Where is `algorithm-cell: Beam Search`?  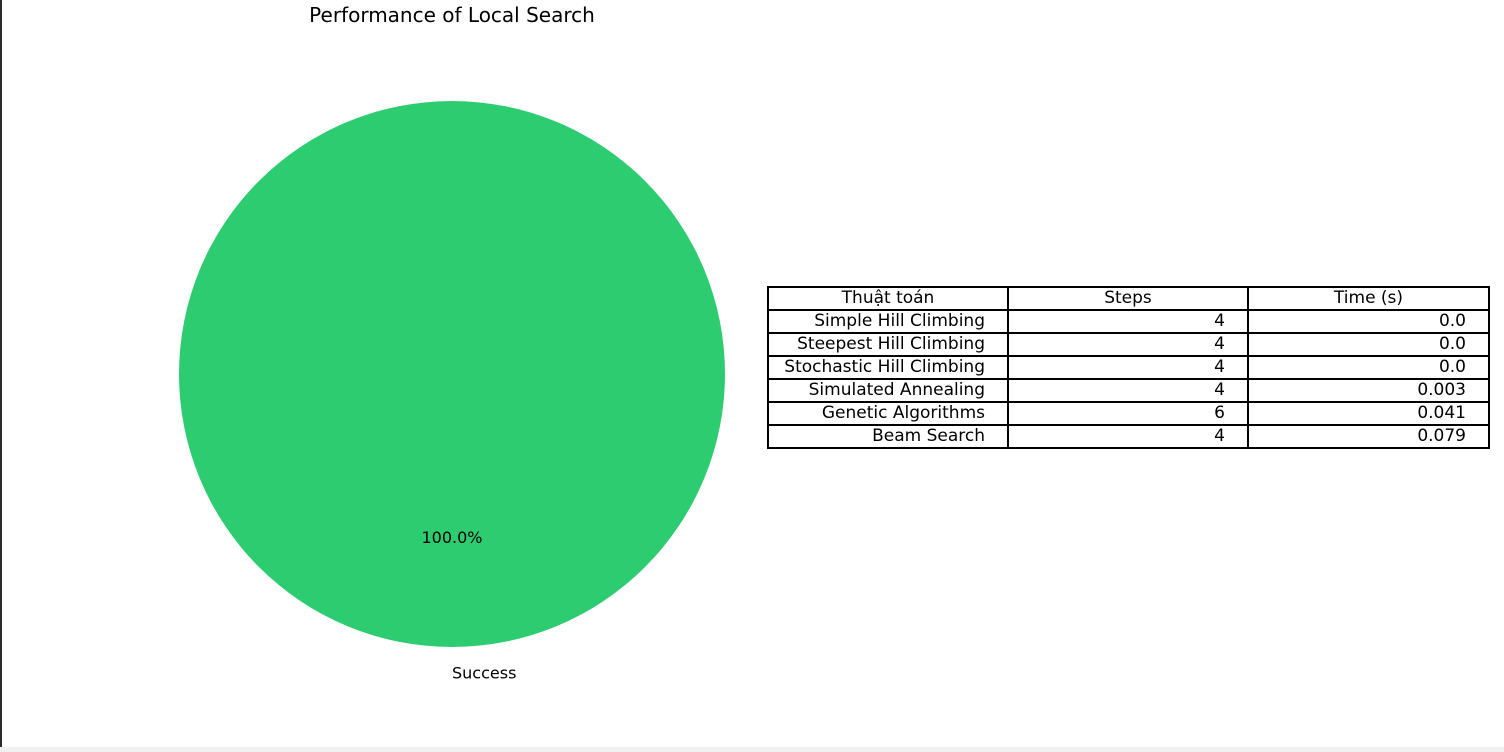
algorithm-cell: Beam Search is located at coordinates (888, 436).